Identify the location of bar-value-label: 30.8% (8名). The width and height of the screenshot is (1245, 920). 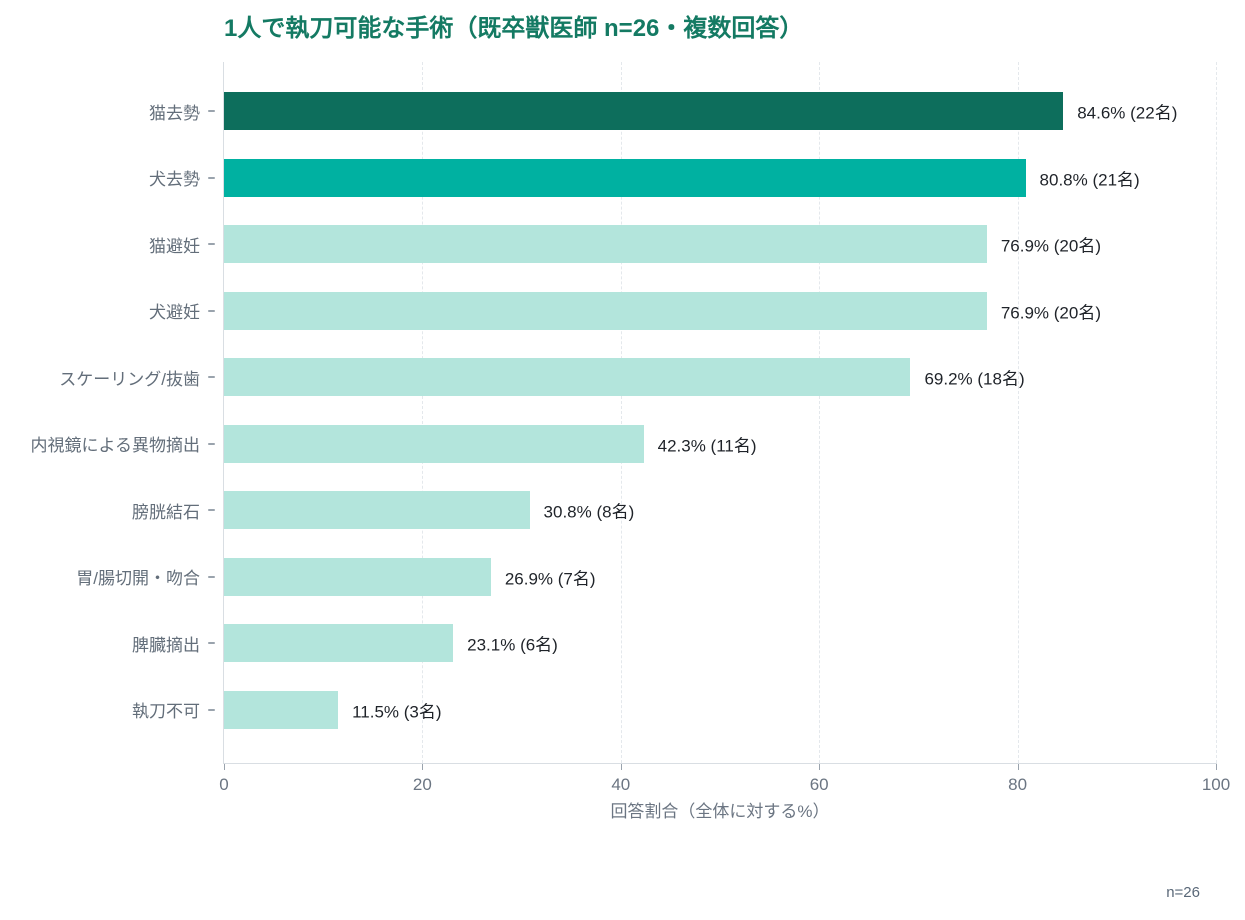
(589, 512).